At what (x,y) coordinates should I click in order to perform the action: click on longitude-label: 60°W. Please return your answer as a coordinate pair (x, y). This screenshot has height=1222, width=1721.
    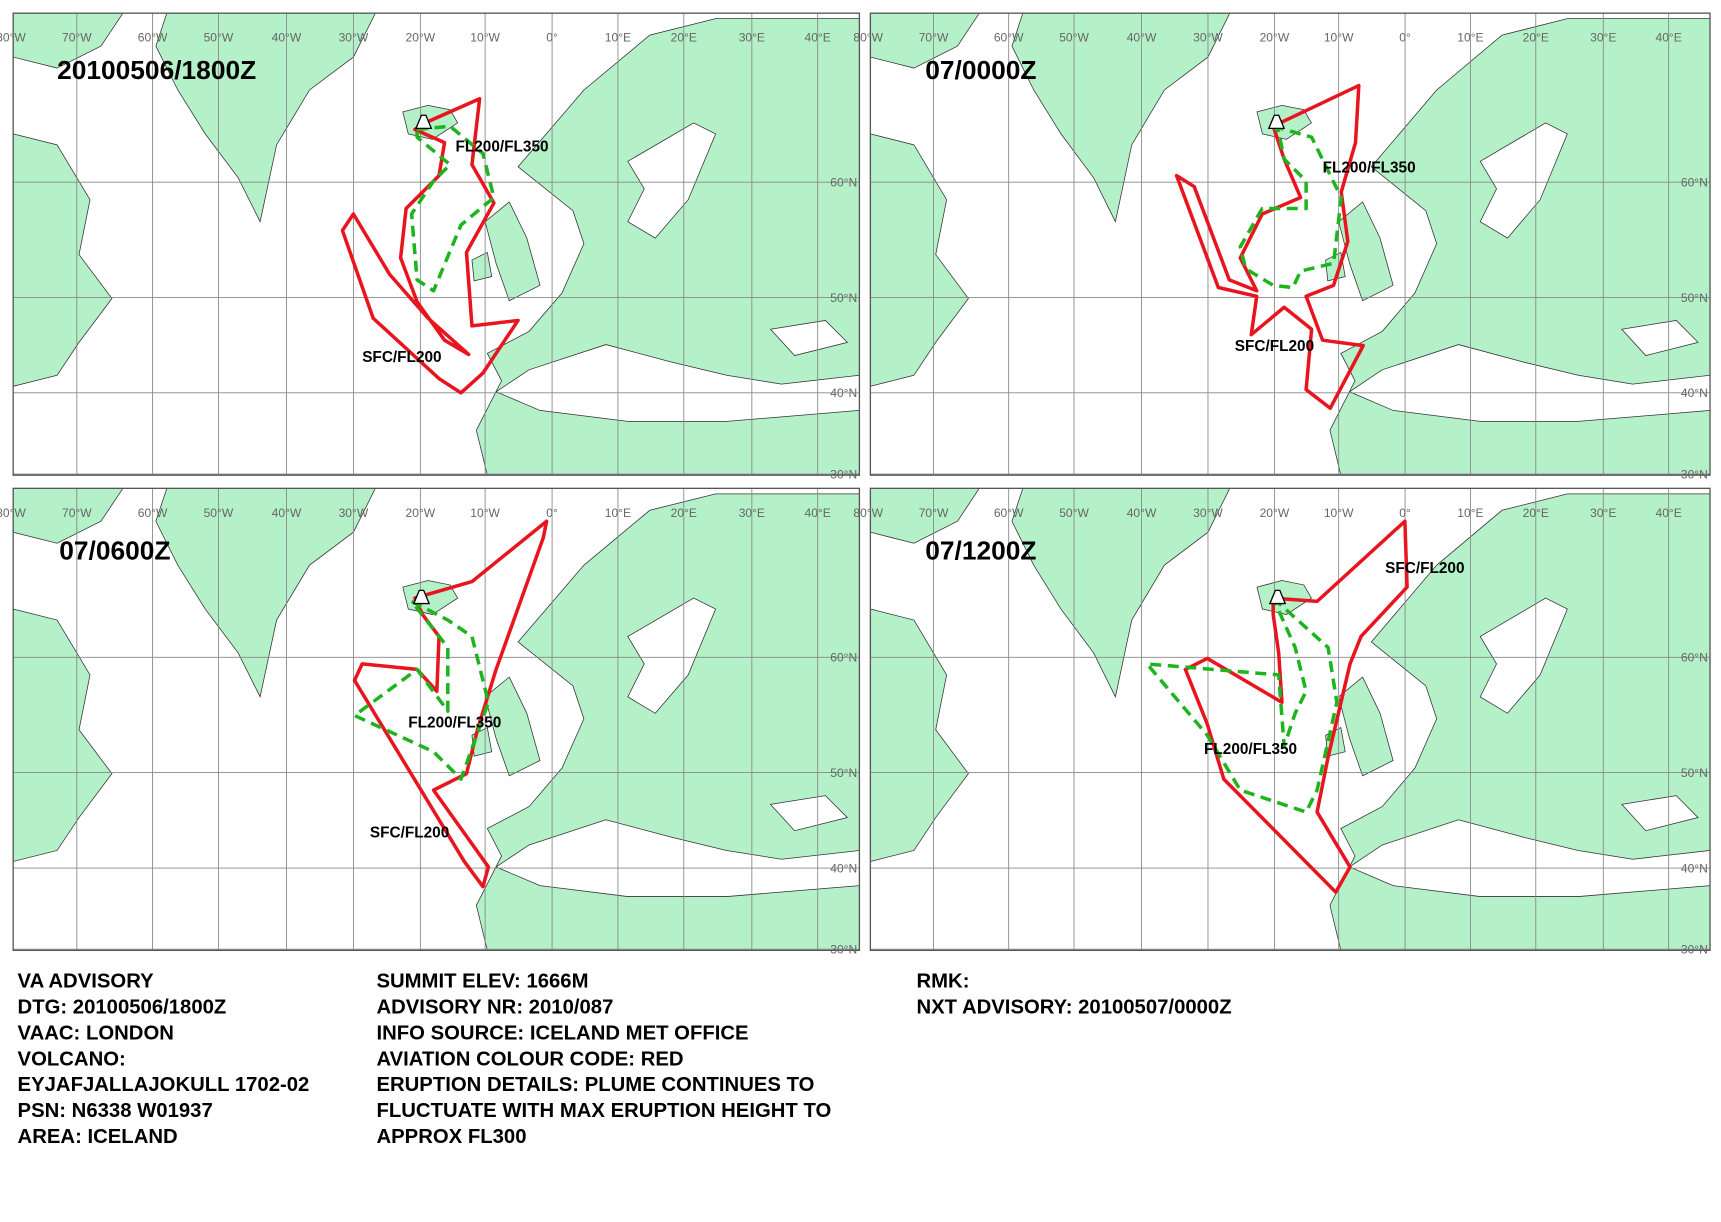
    Looking at the image, I should click on (153, 513).